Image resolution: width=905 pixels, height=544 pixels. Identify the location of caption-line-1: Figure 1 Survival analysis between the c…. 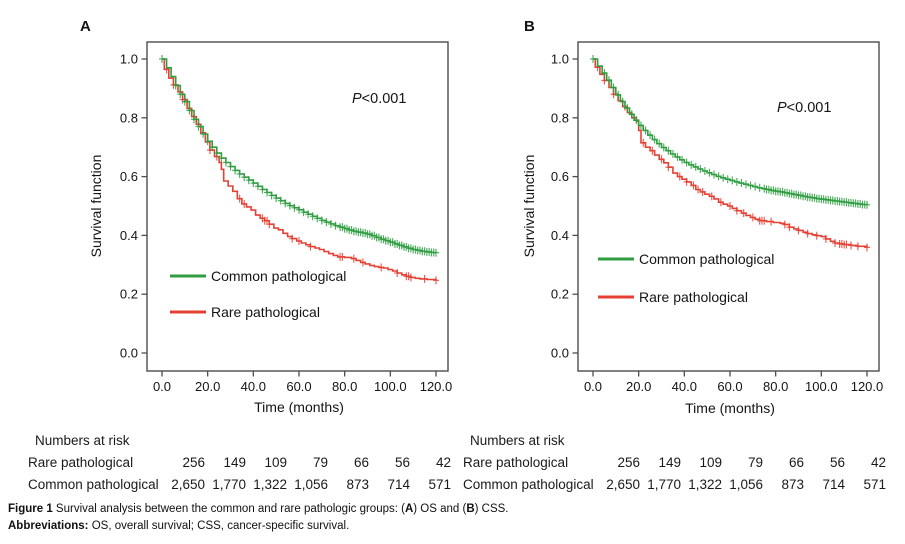
(258, 509).